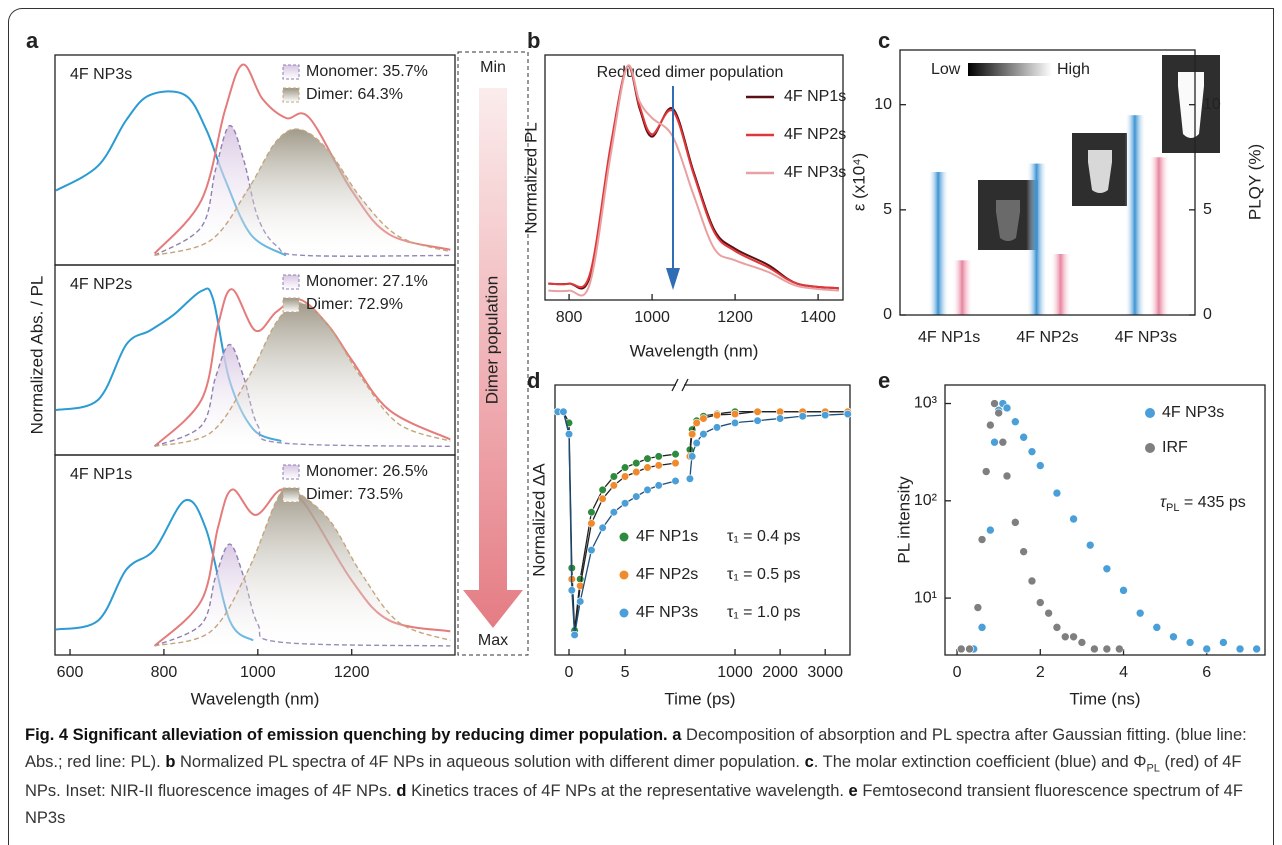 This screenshot has width=1282, height=845. Describe the element at coordinates (170, 761) in the screenshot. I see `caption-run: b` at that location.